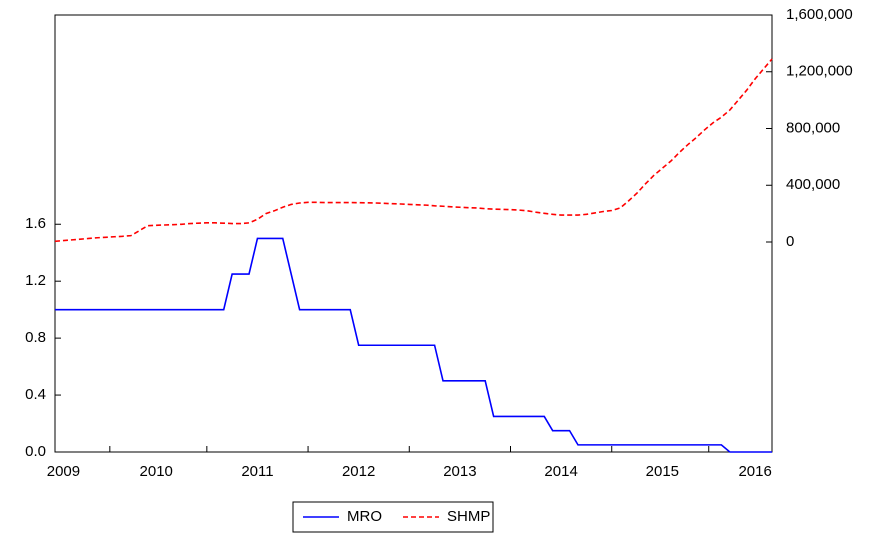  What do you see at coordinates (257, 471) in the screenshot?
I see `x-tick-label: 2011` at bounding box center [257, 471].